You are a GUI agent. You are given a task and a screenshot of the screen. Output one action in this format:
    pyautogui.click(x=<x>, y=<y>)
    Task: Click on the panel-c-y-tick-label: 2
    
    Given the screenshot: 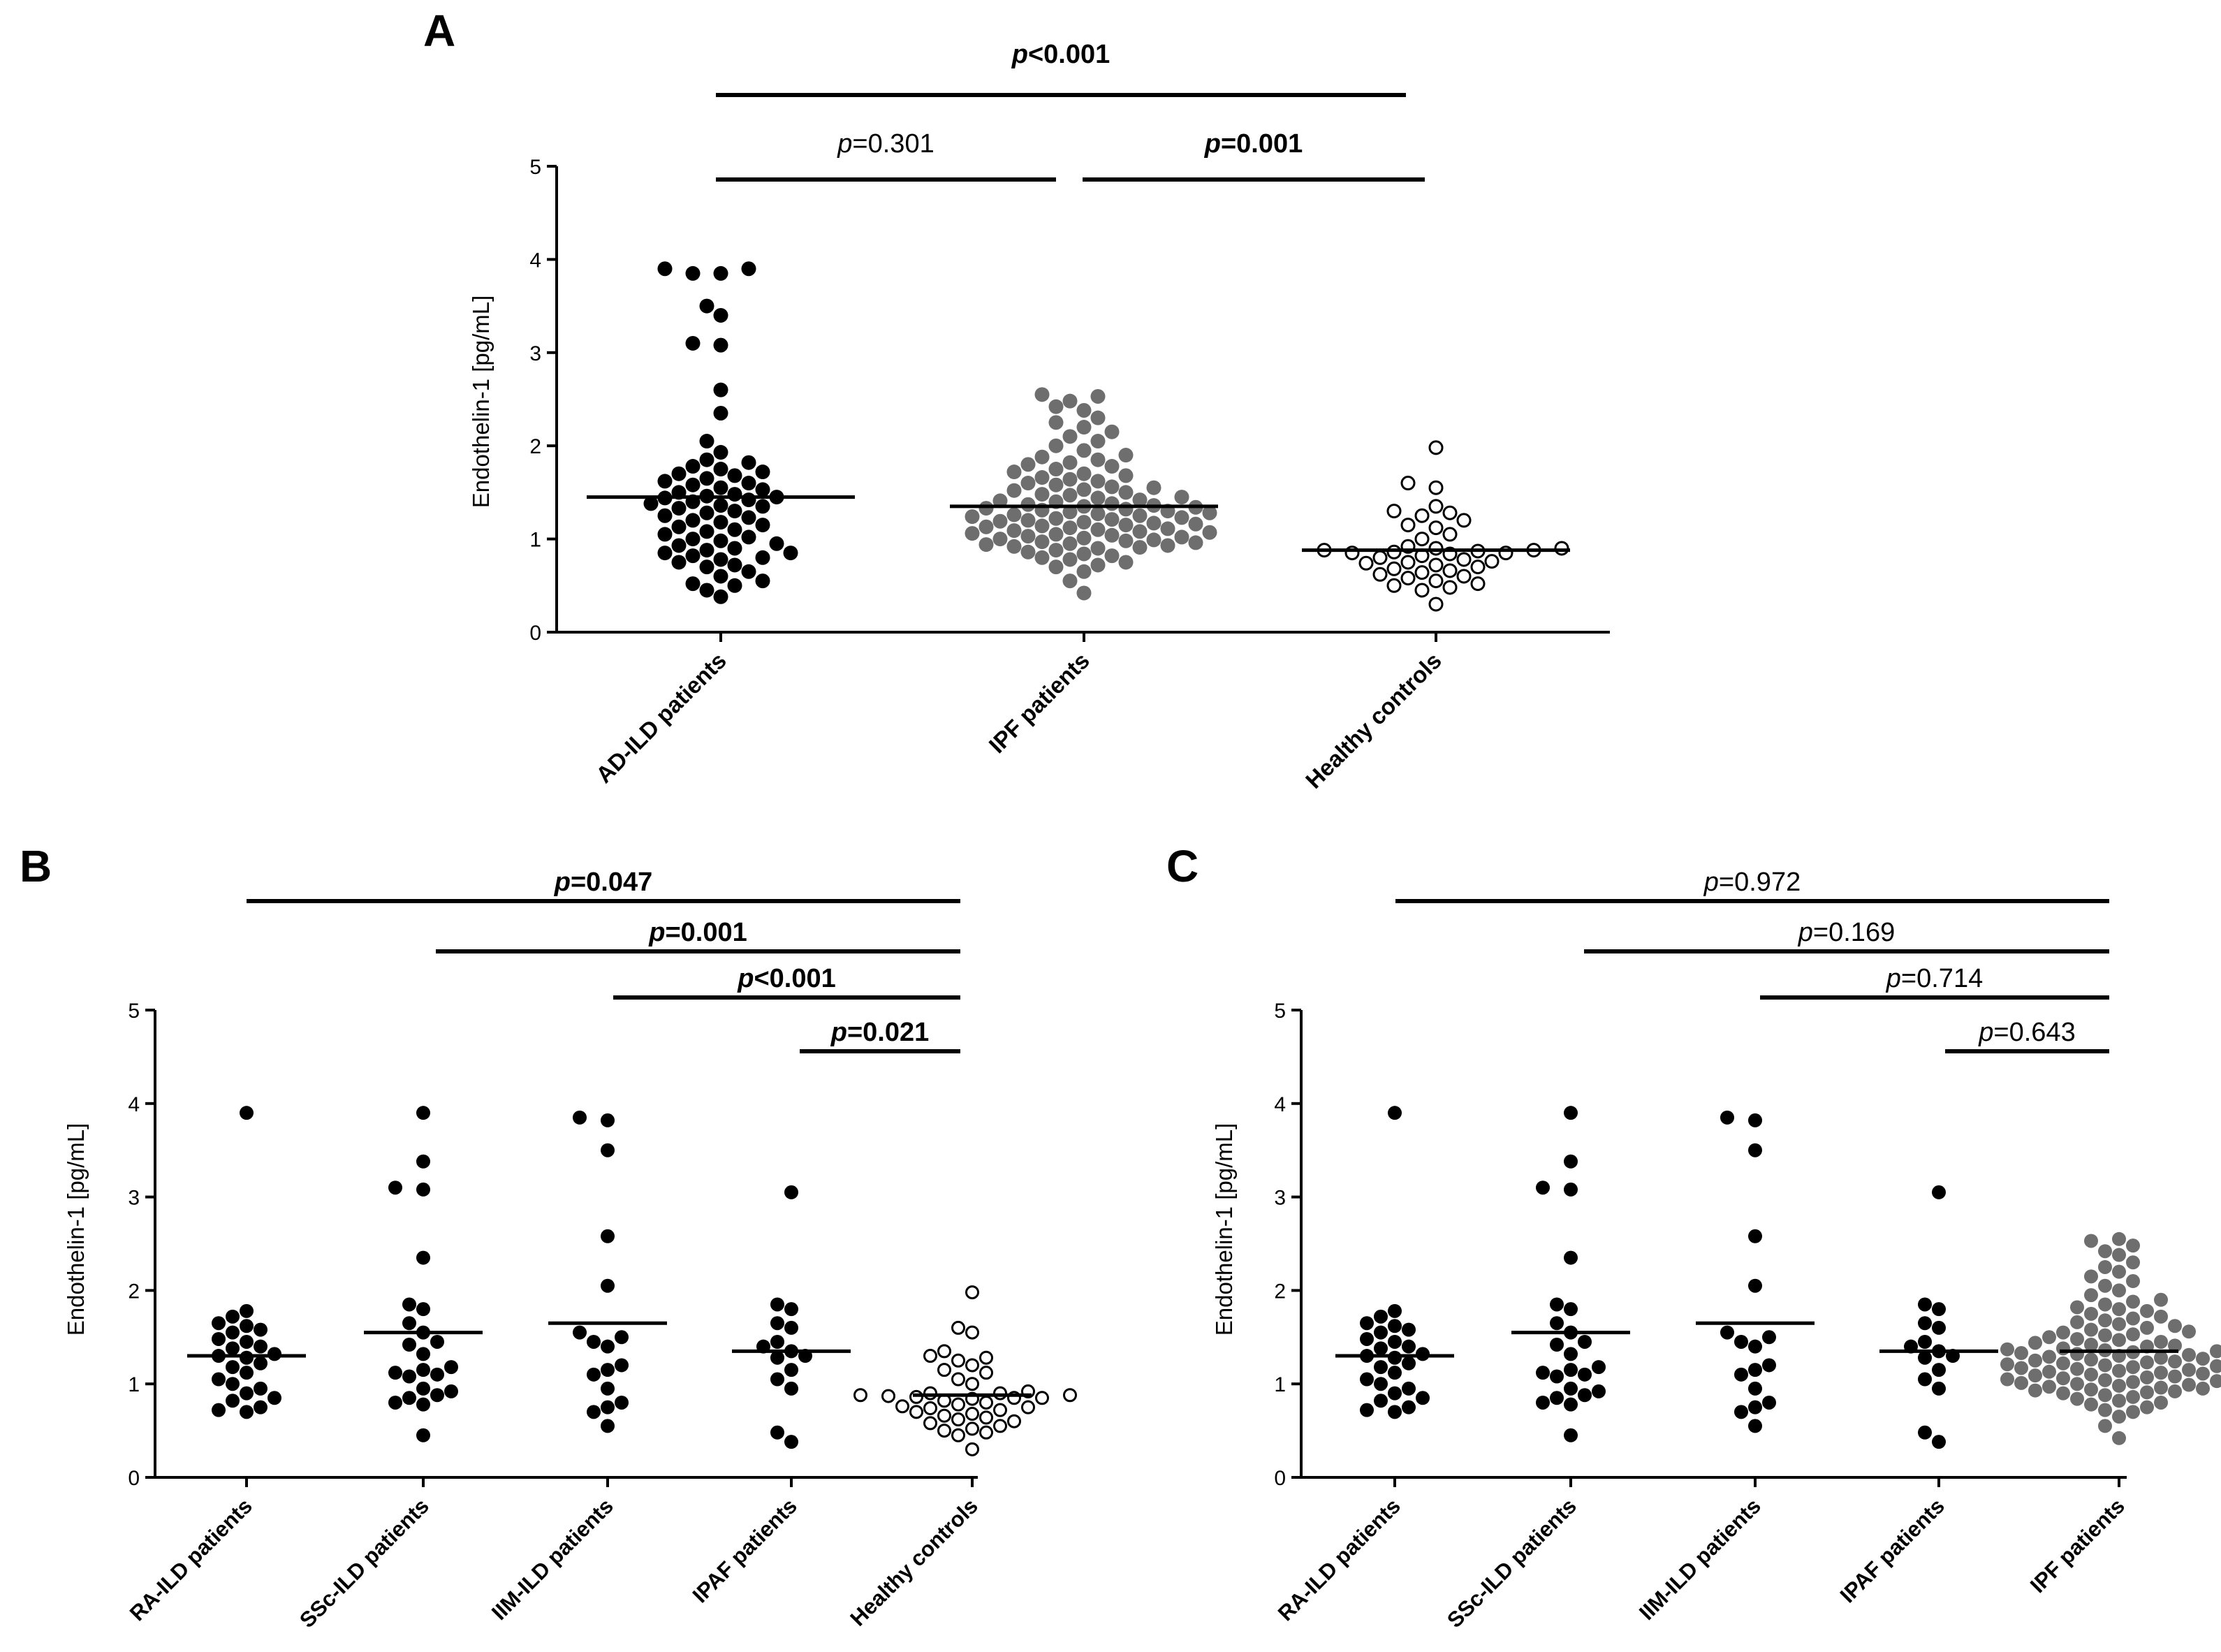 What is the action you would take?
    pyautogui.click(x=1280, y=1291)
    